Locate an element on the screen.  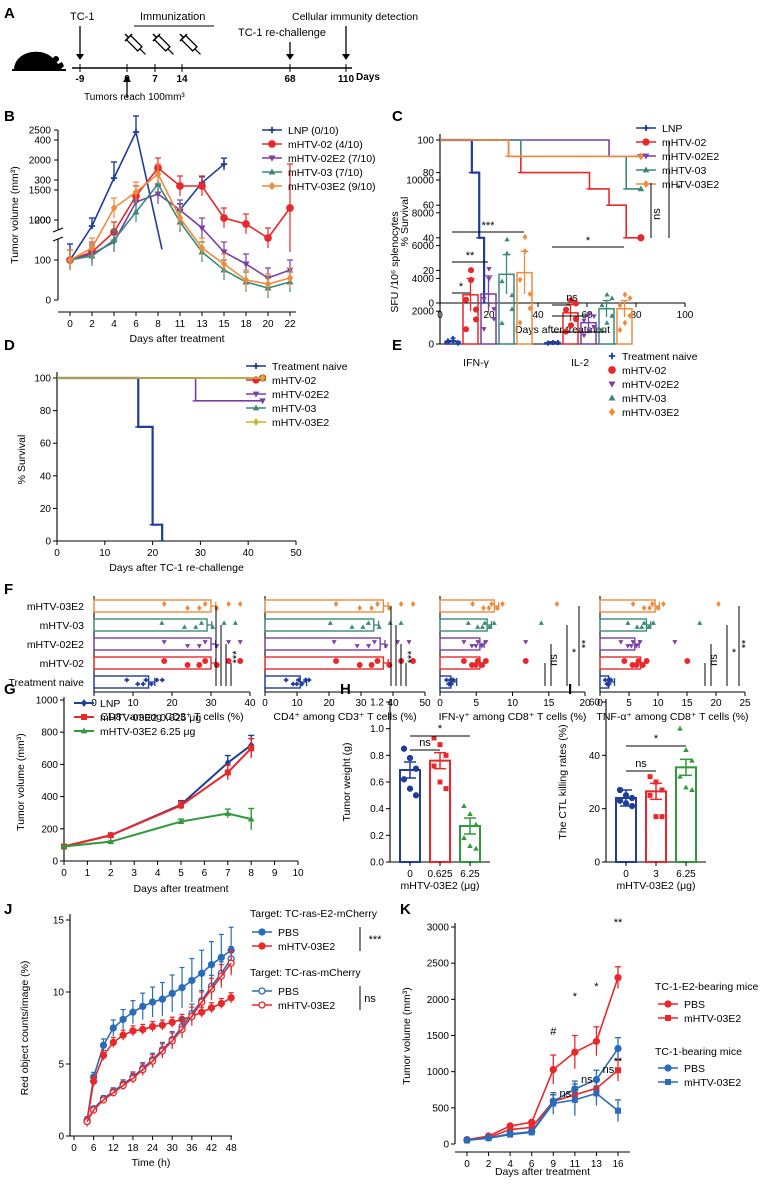
f-x-tick-label: 10 is located at coordinates (513, 703).